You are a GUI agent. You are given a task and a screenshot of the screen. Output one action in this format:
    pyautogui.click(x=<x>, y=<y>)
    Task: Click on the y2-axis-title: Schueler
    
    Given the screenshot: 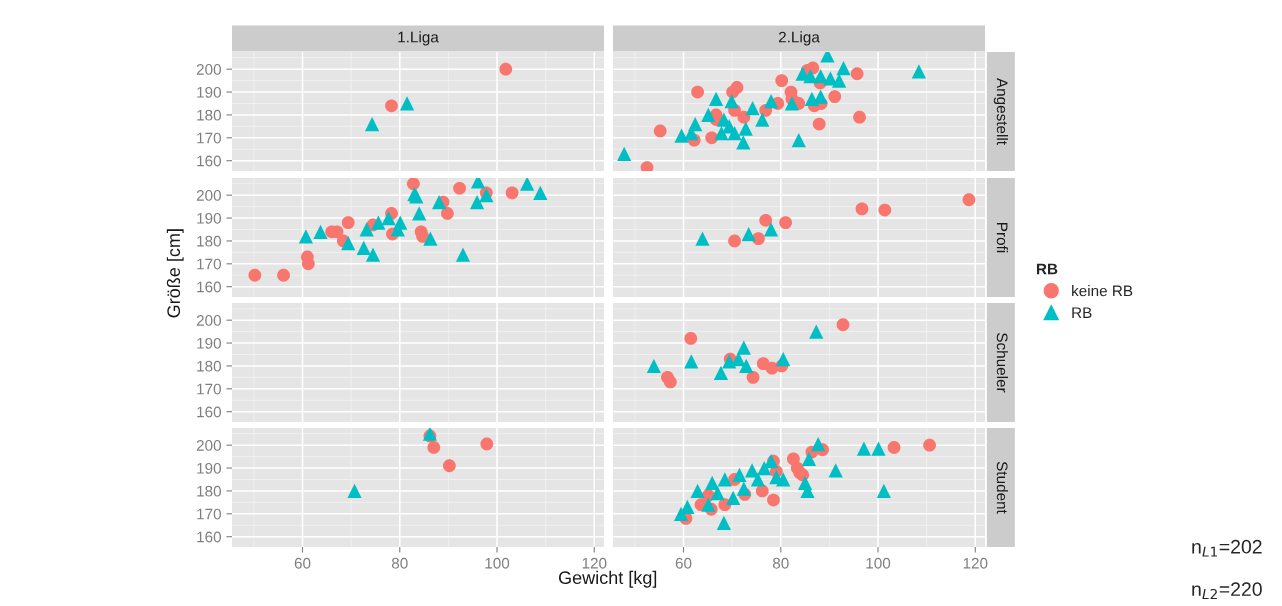 What is the action you would take?
    pyautogui.click(x=1002, y=363)
    